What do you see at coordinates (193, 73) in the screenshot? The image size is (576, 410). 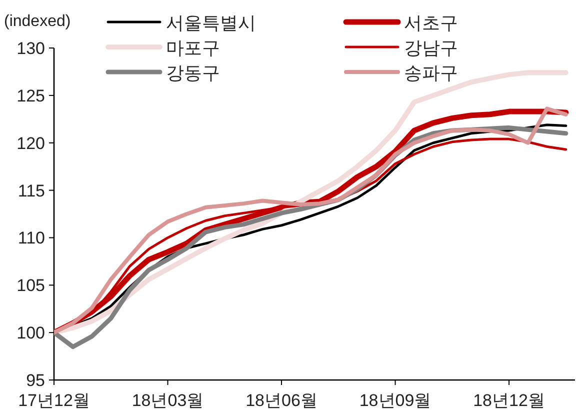 I see `legend-label: 강동구` at bounding box center [193, 73].